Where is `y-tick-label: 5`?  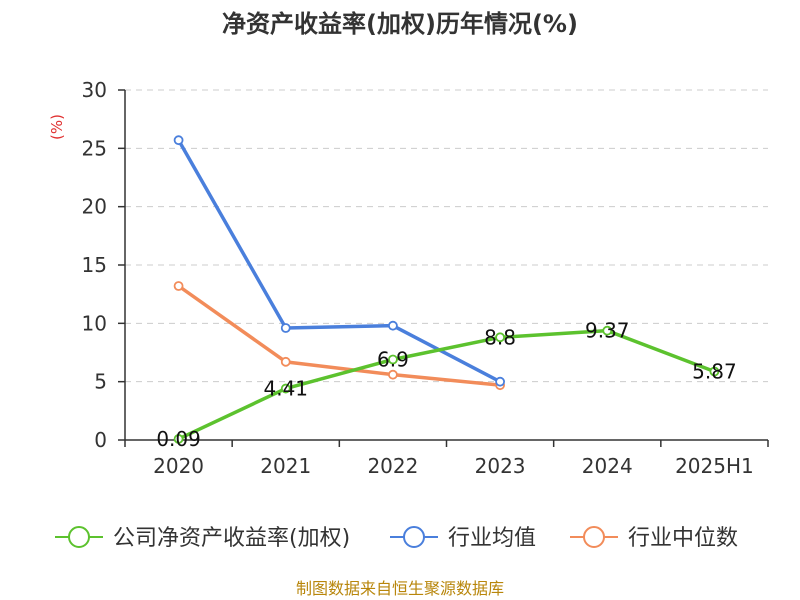
y-tick-label: 5 is located at coordinates (100, 382).